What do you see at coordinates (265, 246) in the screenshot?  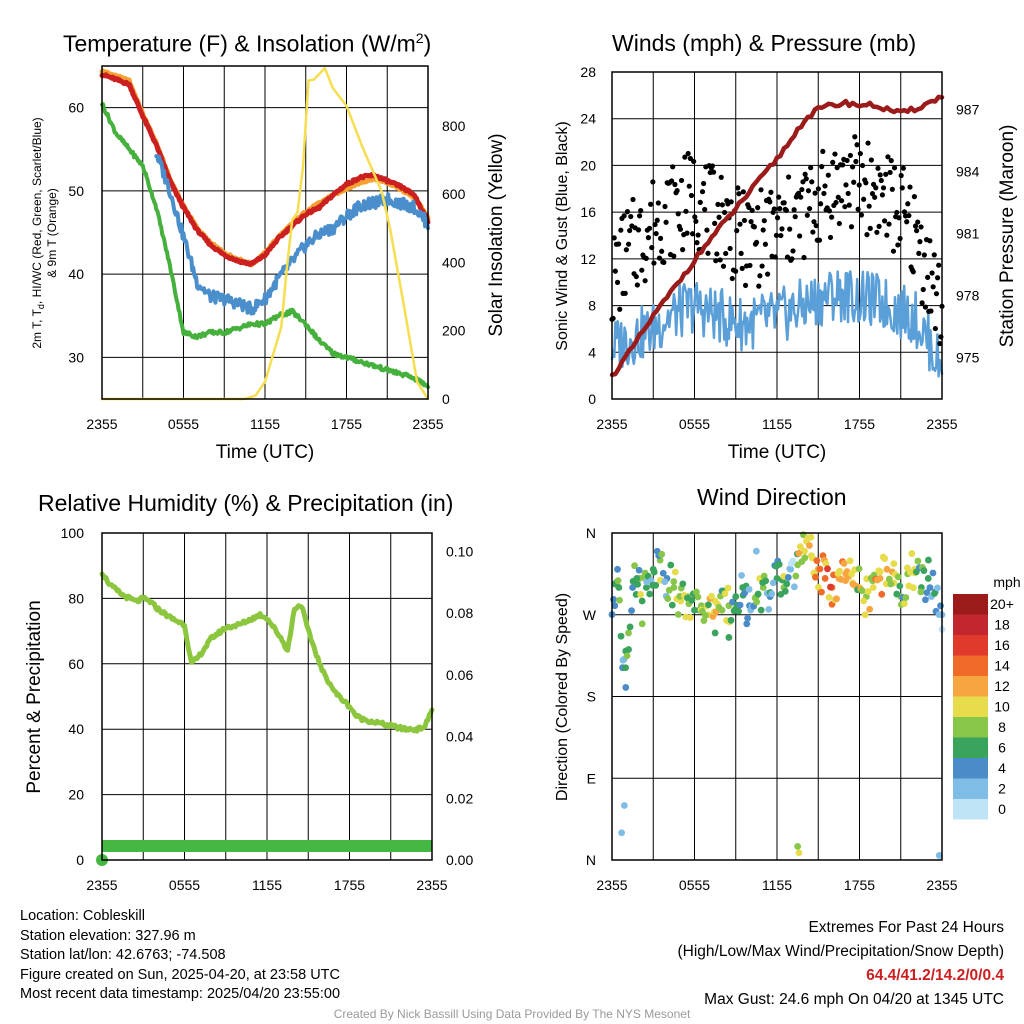 I see `temp-series-line` at bounding box center [265, 246].